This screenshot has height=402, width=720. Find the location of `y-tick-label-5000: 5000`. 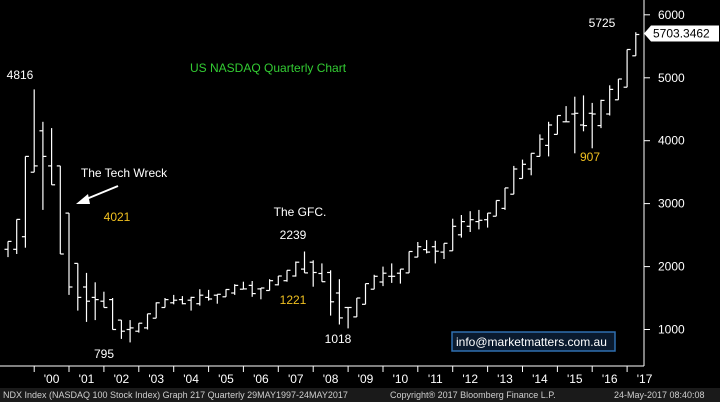

y-tick-label-5000: 5000 is located at coordinates (671, 78).